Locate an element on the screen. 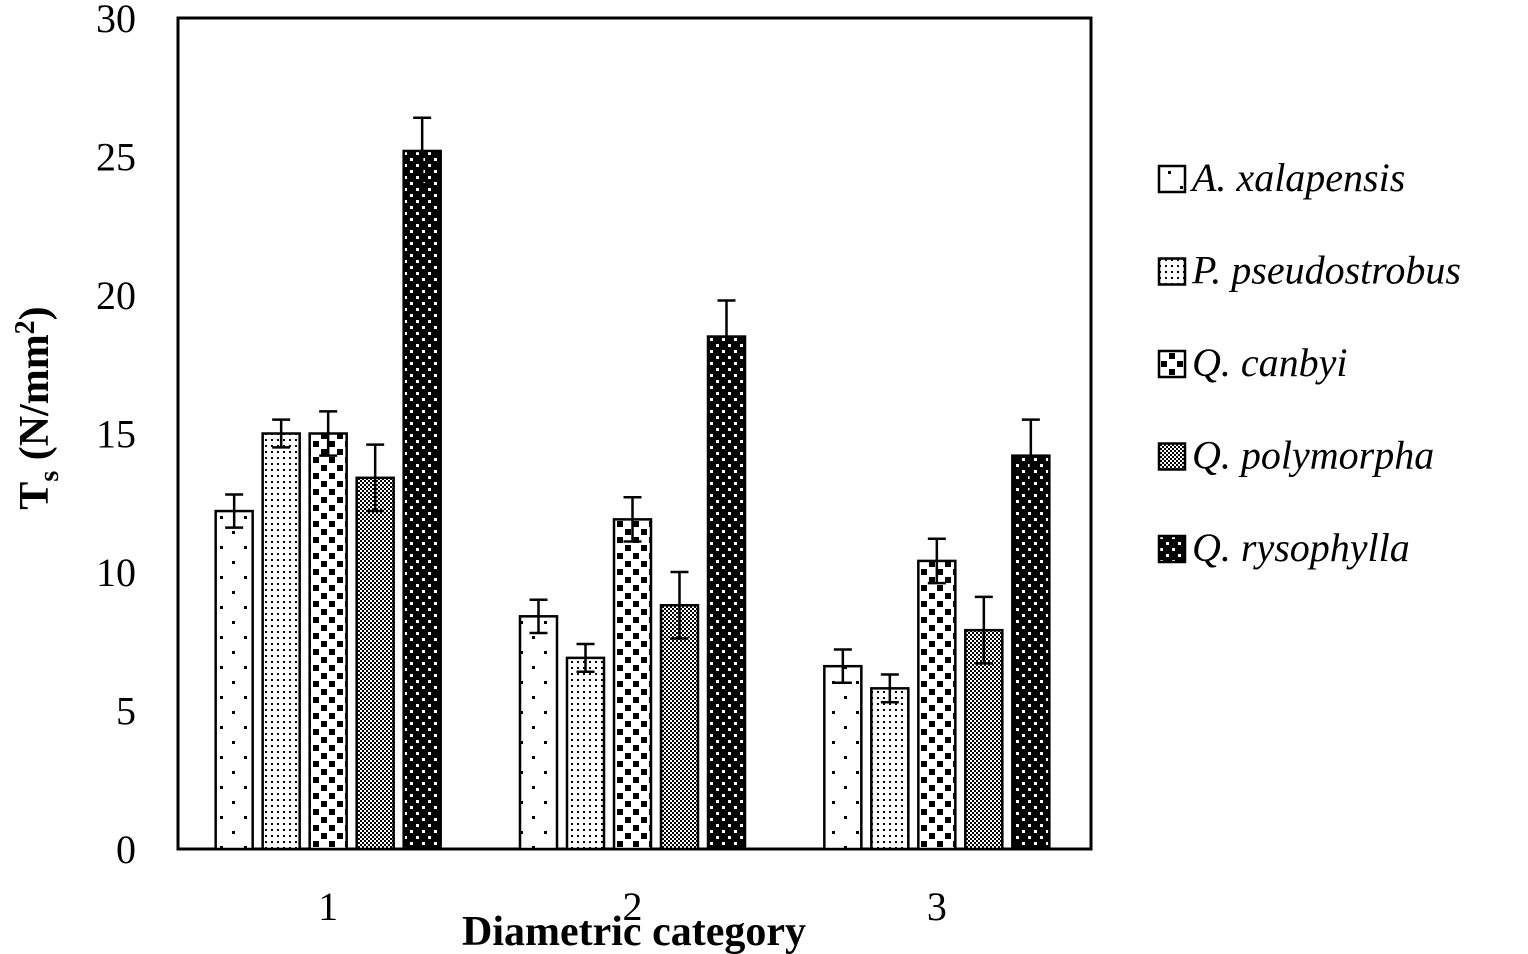 This screenshot has width=1528, height=954. x-tick-label-3: 3 is located at coordinates (937, 906).